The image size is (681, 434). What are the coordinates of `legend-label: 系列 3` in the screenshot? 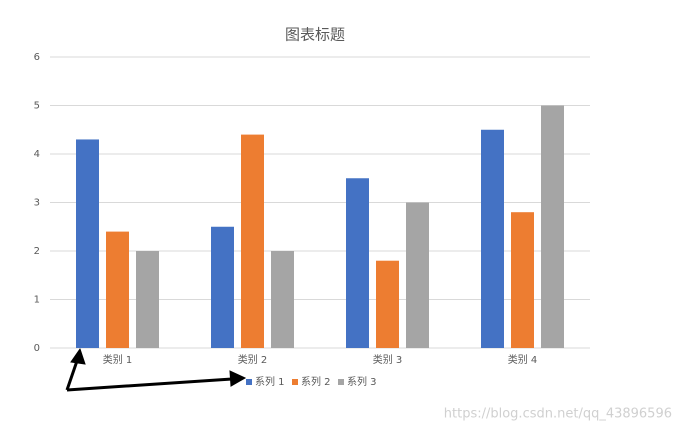 It's located at (362, 381).